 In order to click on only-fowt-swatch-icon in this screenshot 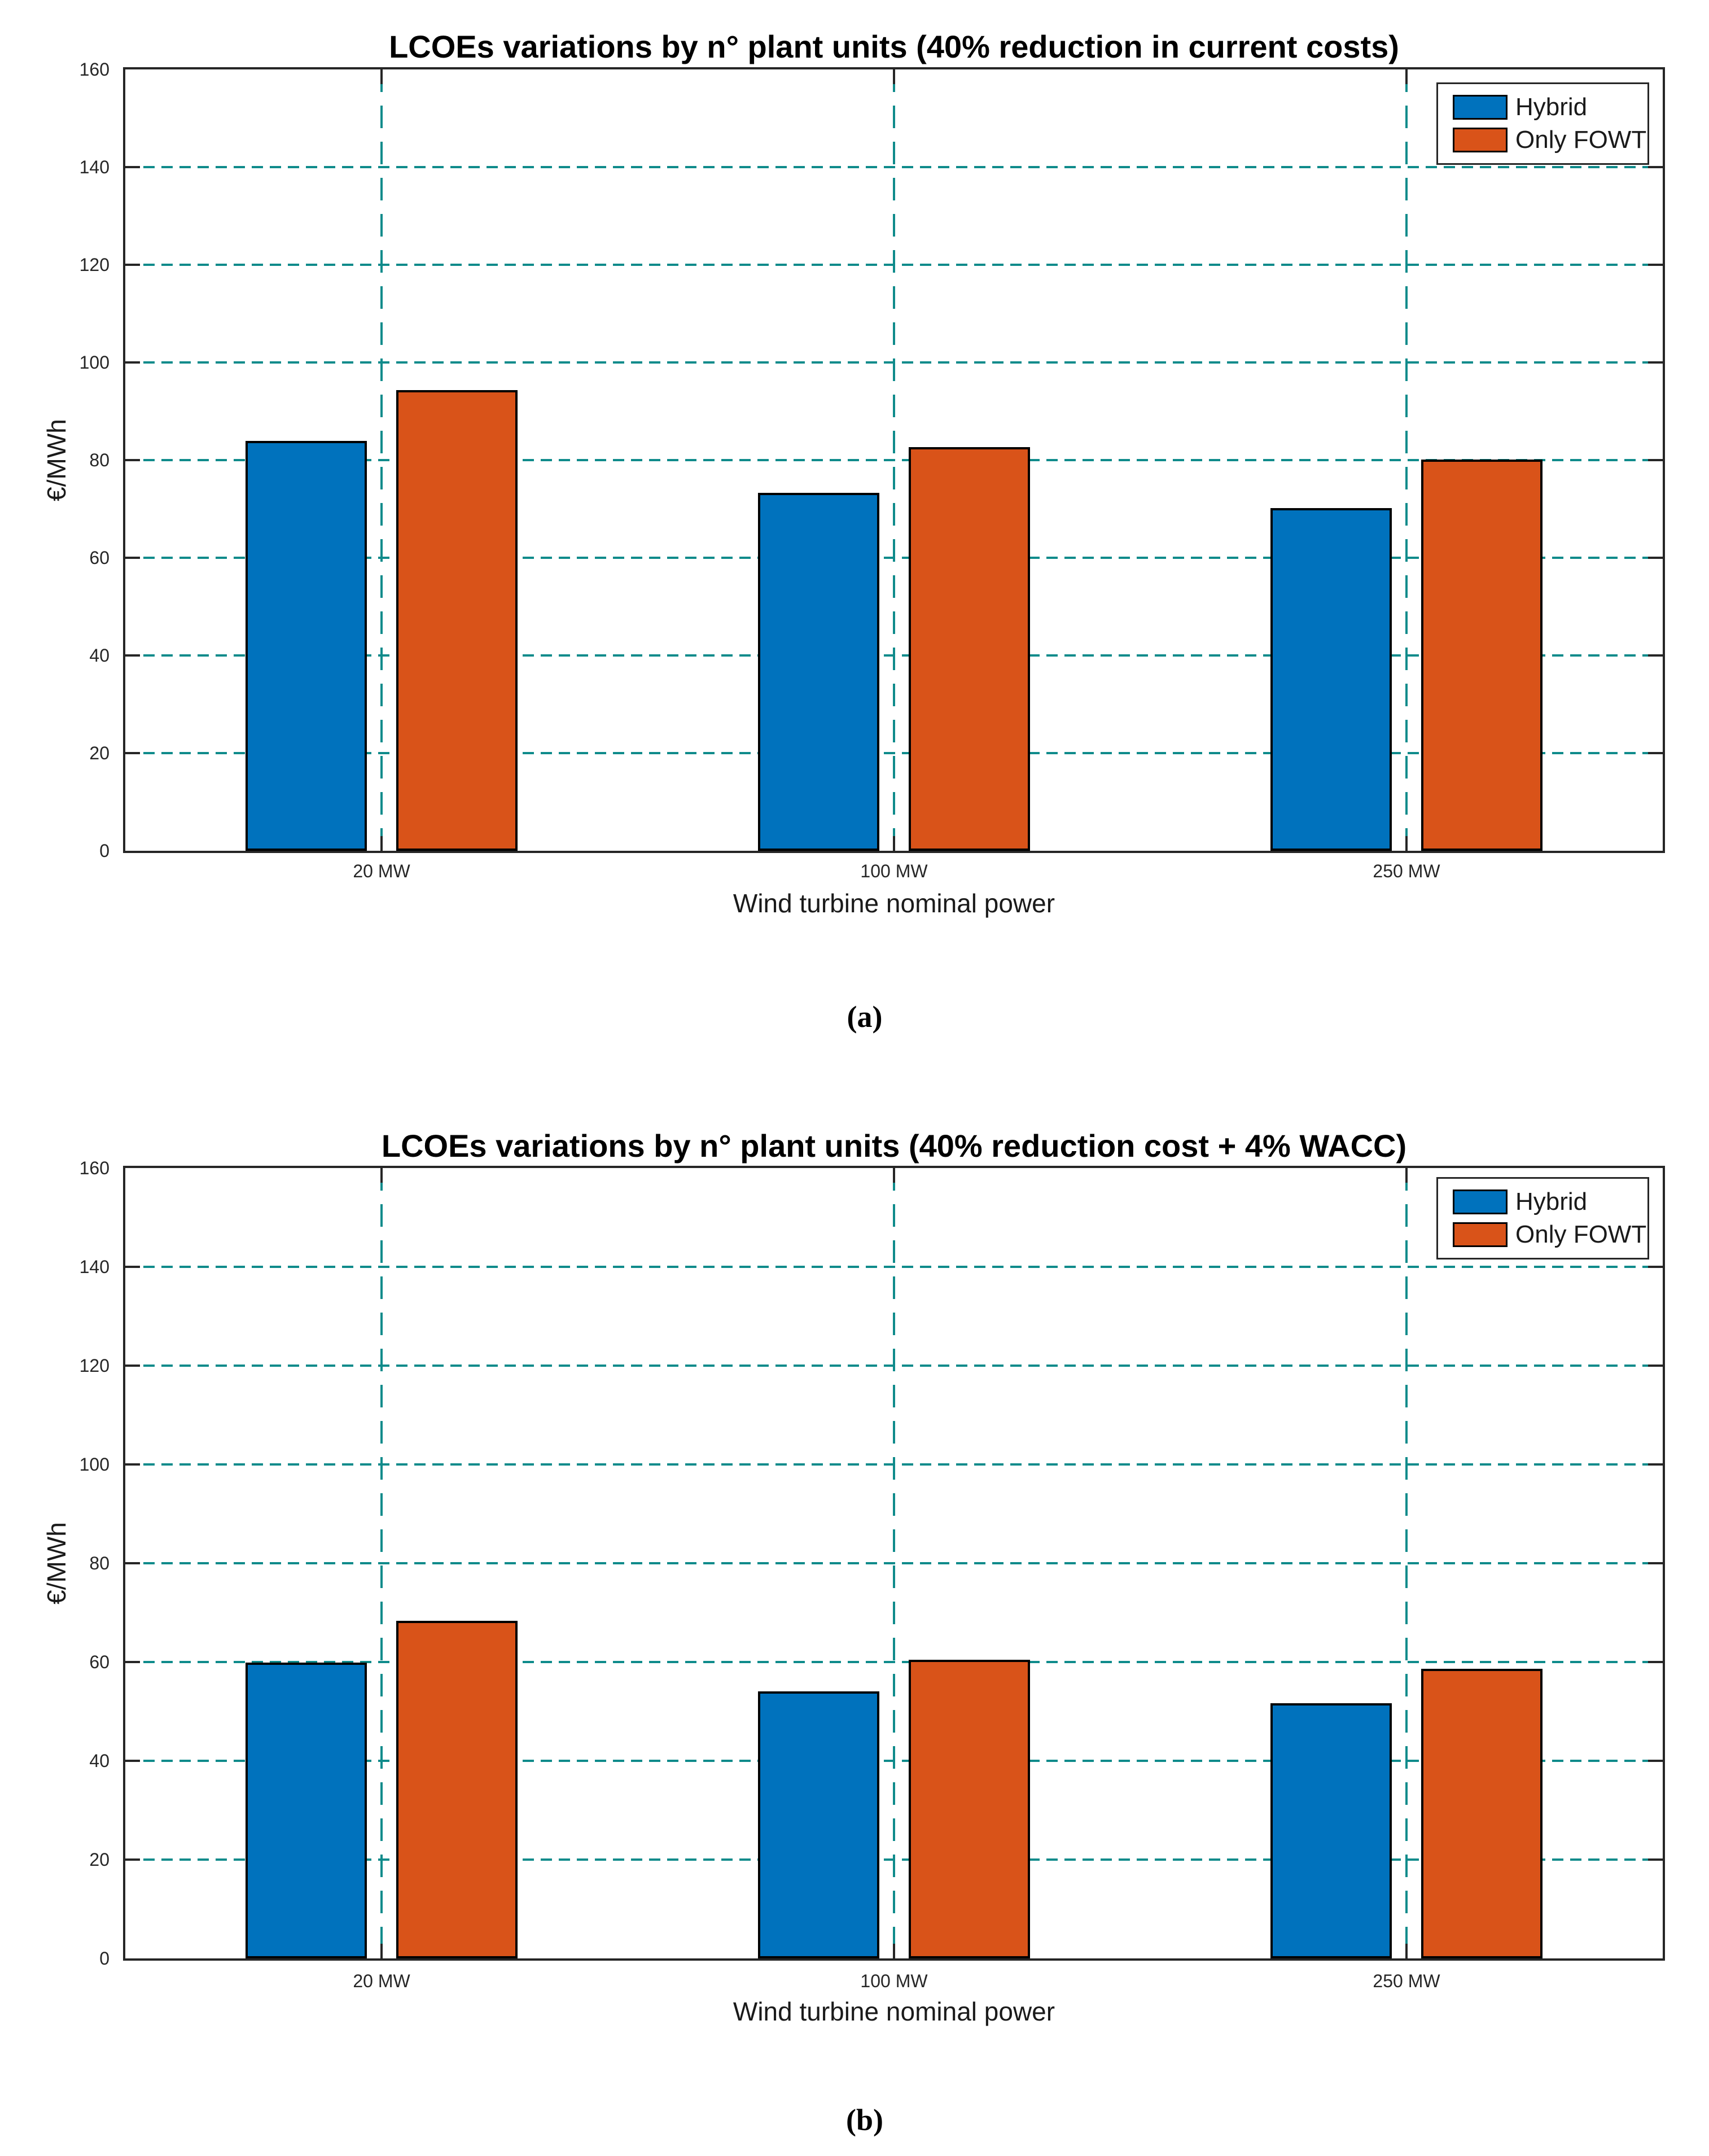, I will do `click(1480, 1234)`.